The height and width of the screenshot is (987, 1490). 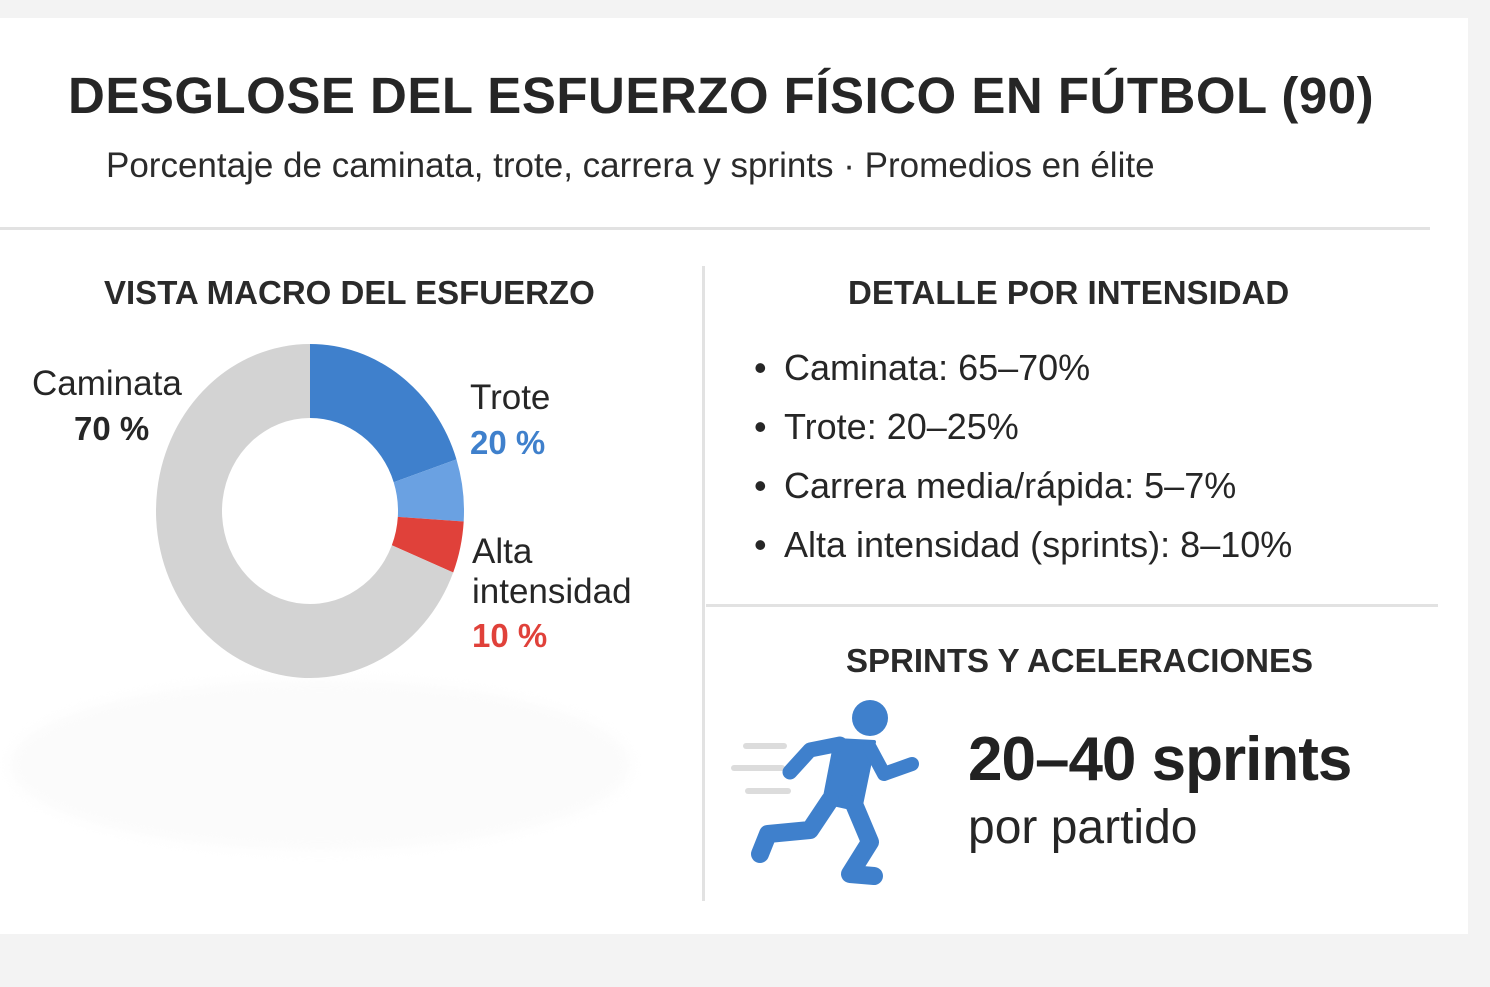 I want to click on panel-divider-horizontal, so click(x=1072, y=605).